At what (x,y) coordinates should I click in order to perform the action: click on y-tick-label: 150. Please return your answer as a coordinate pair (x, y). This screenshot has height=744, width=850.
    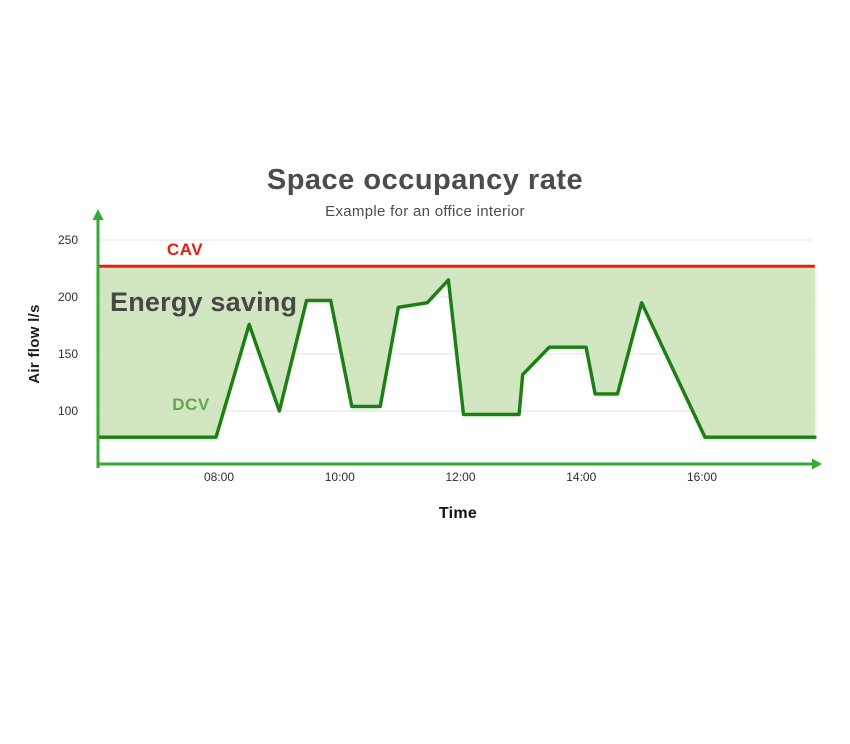
    Looking at the image, I should click on (67, 354).